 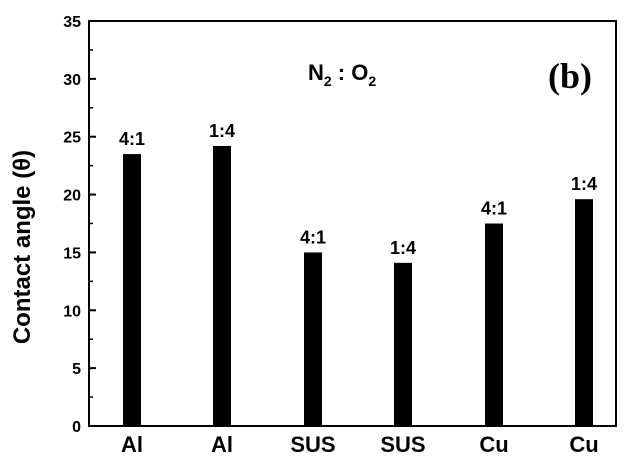 What do you see at coordinates (72, 311) in the screenshot?
I see `y-tick-label: 10` at bounding box center [72, 311].